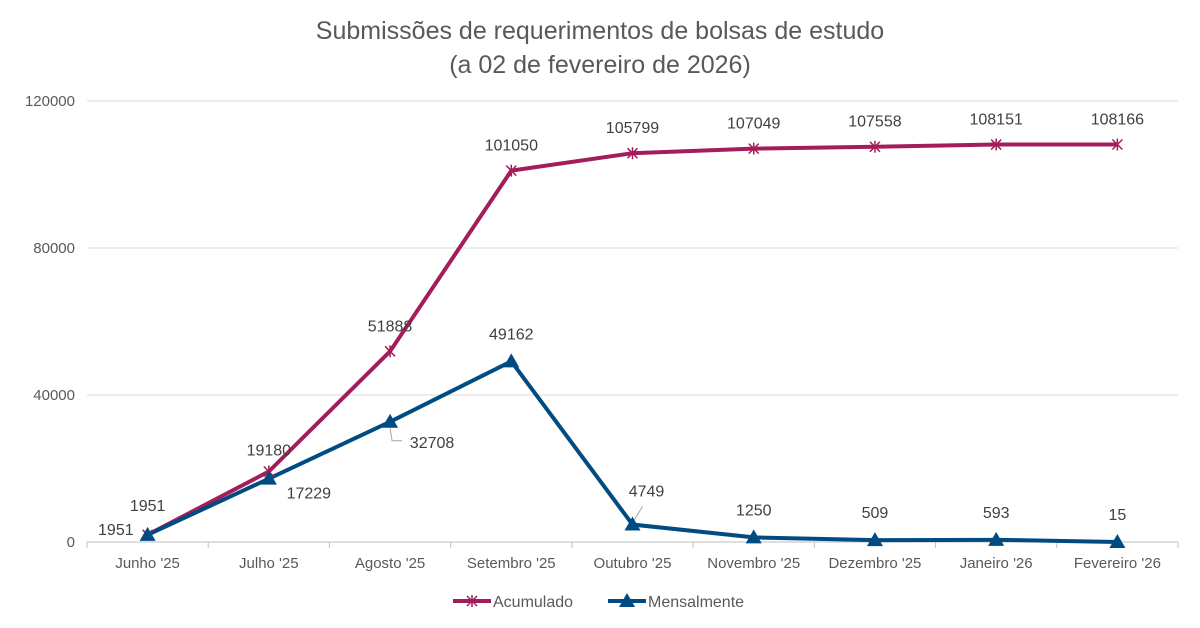  What do you see at coordinates (71, 542) in the screenshot?
I see `y-tick-label: 0` at bounding box center [71, 542].